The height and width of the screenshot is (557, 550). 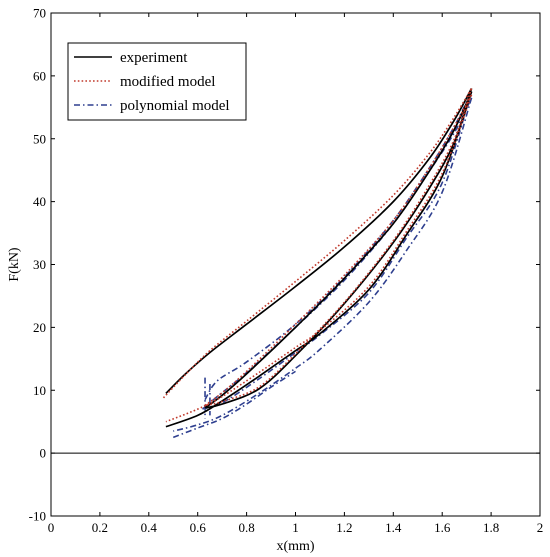 I want to click on y-tick-label: 20, so click(x=39, y=327).